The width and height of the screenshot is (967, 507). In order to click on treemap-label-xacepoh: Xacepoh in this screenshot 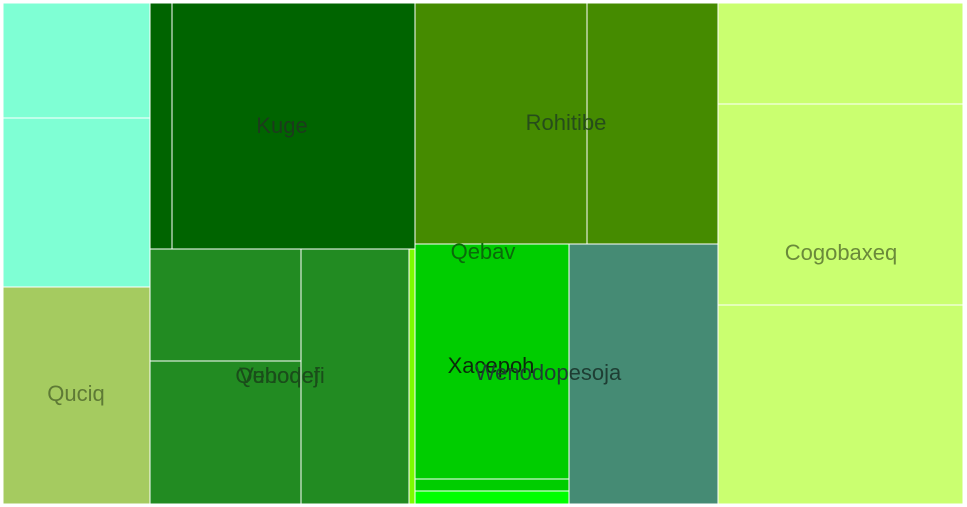, I will do `click(491, 365)`.